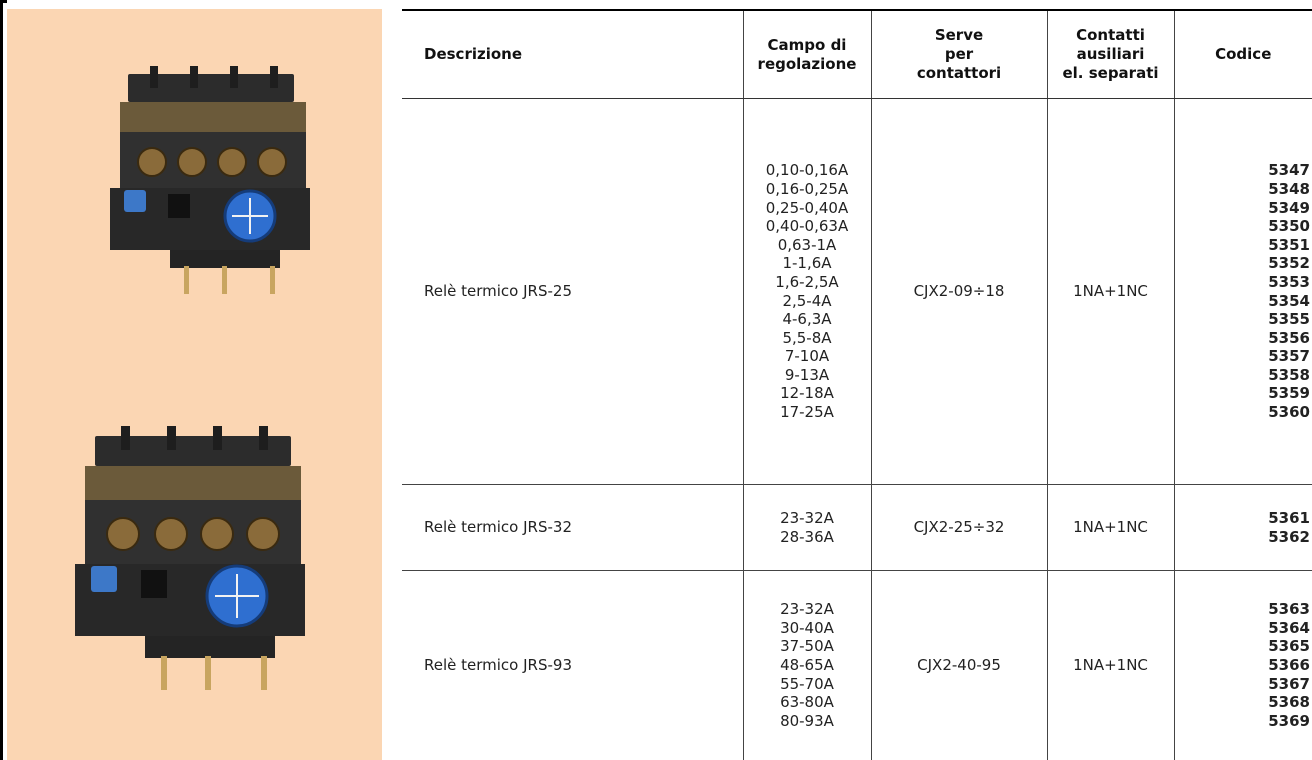 This screenshot has width=1312, height=760. What do you see at coordinates (806, 54) in the screenshot?
I see `header-campo-regolazione: Campo di regolazione` at bounding box center [806, 54].